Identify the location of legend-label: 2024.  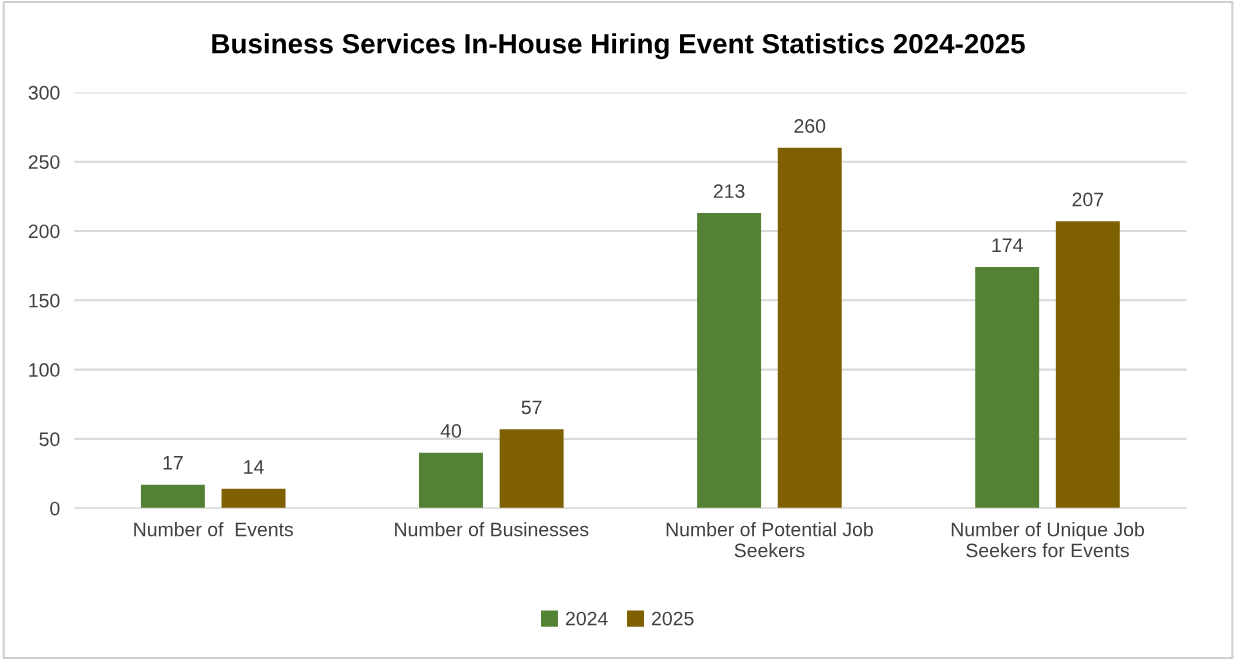
(587, 618).